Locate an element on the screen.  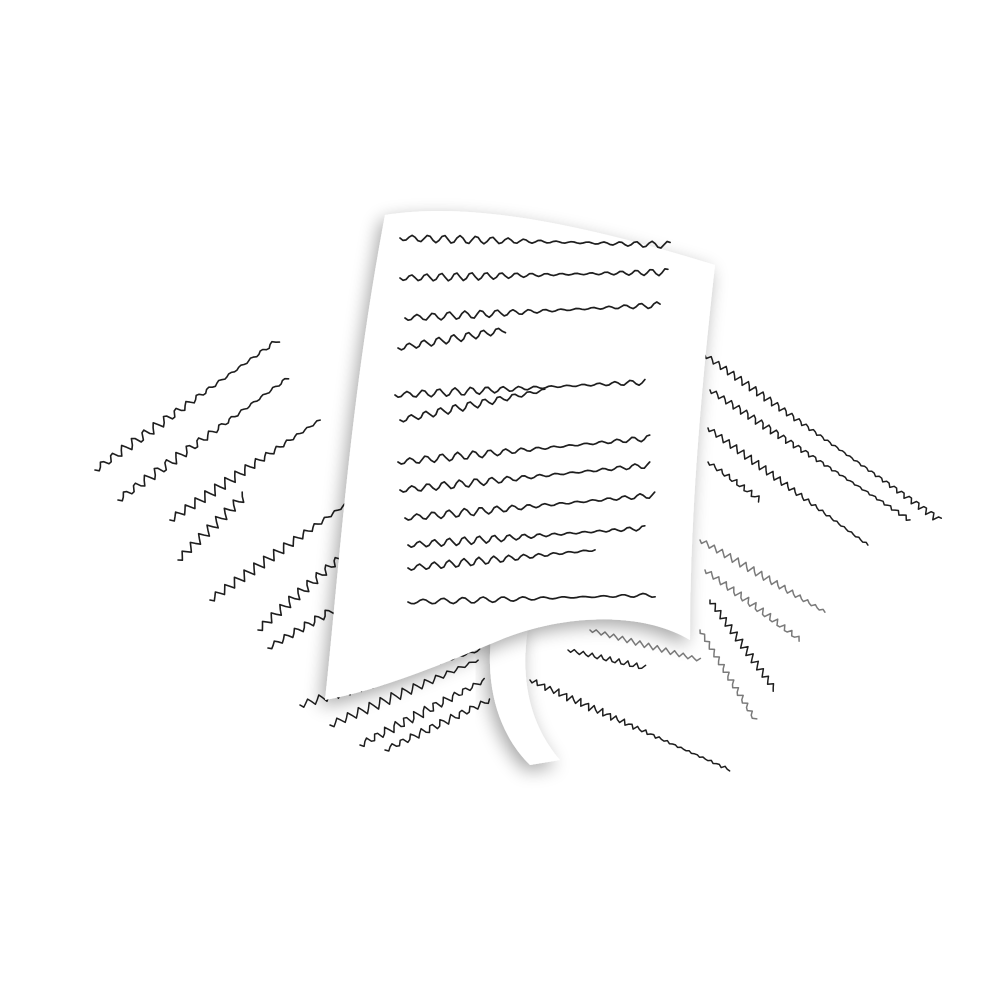
left-sheet-scribbles is located at coordinates (228, 495).